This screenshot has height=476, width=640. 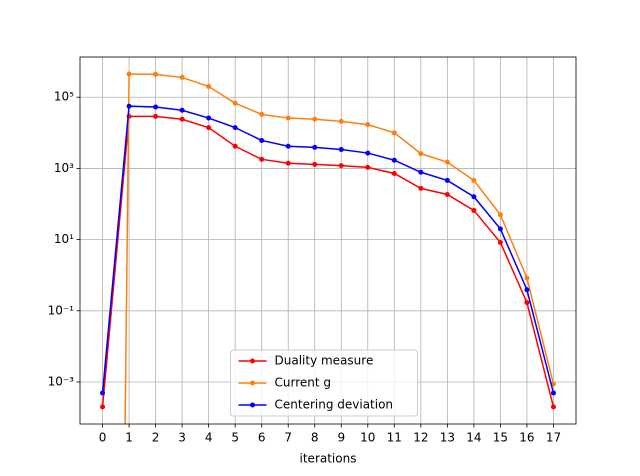 I want to click on x-tick-label: 8, so click(x=315, y=438).